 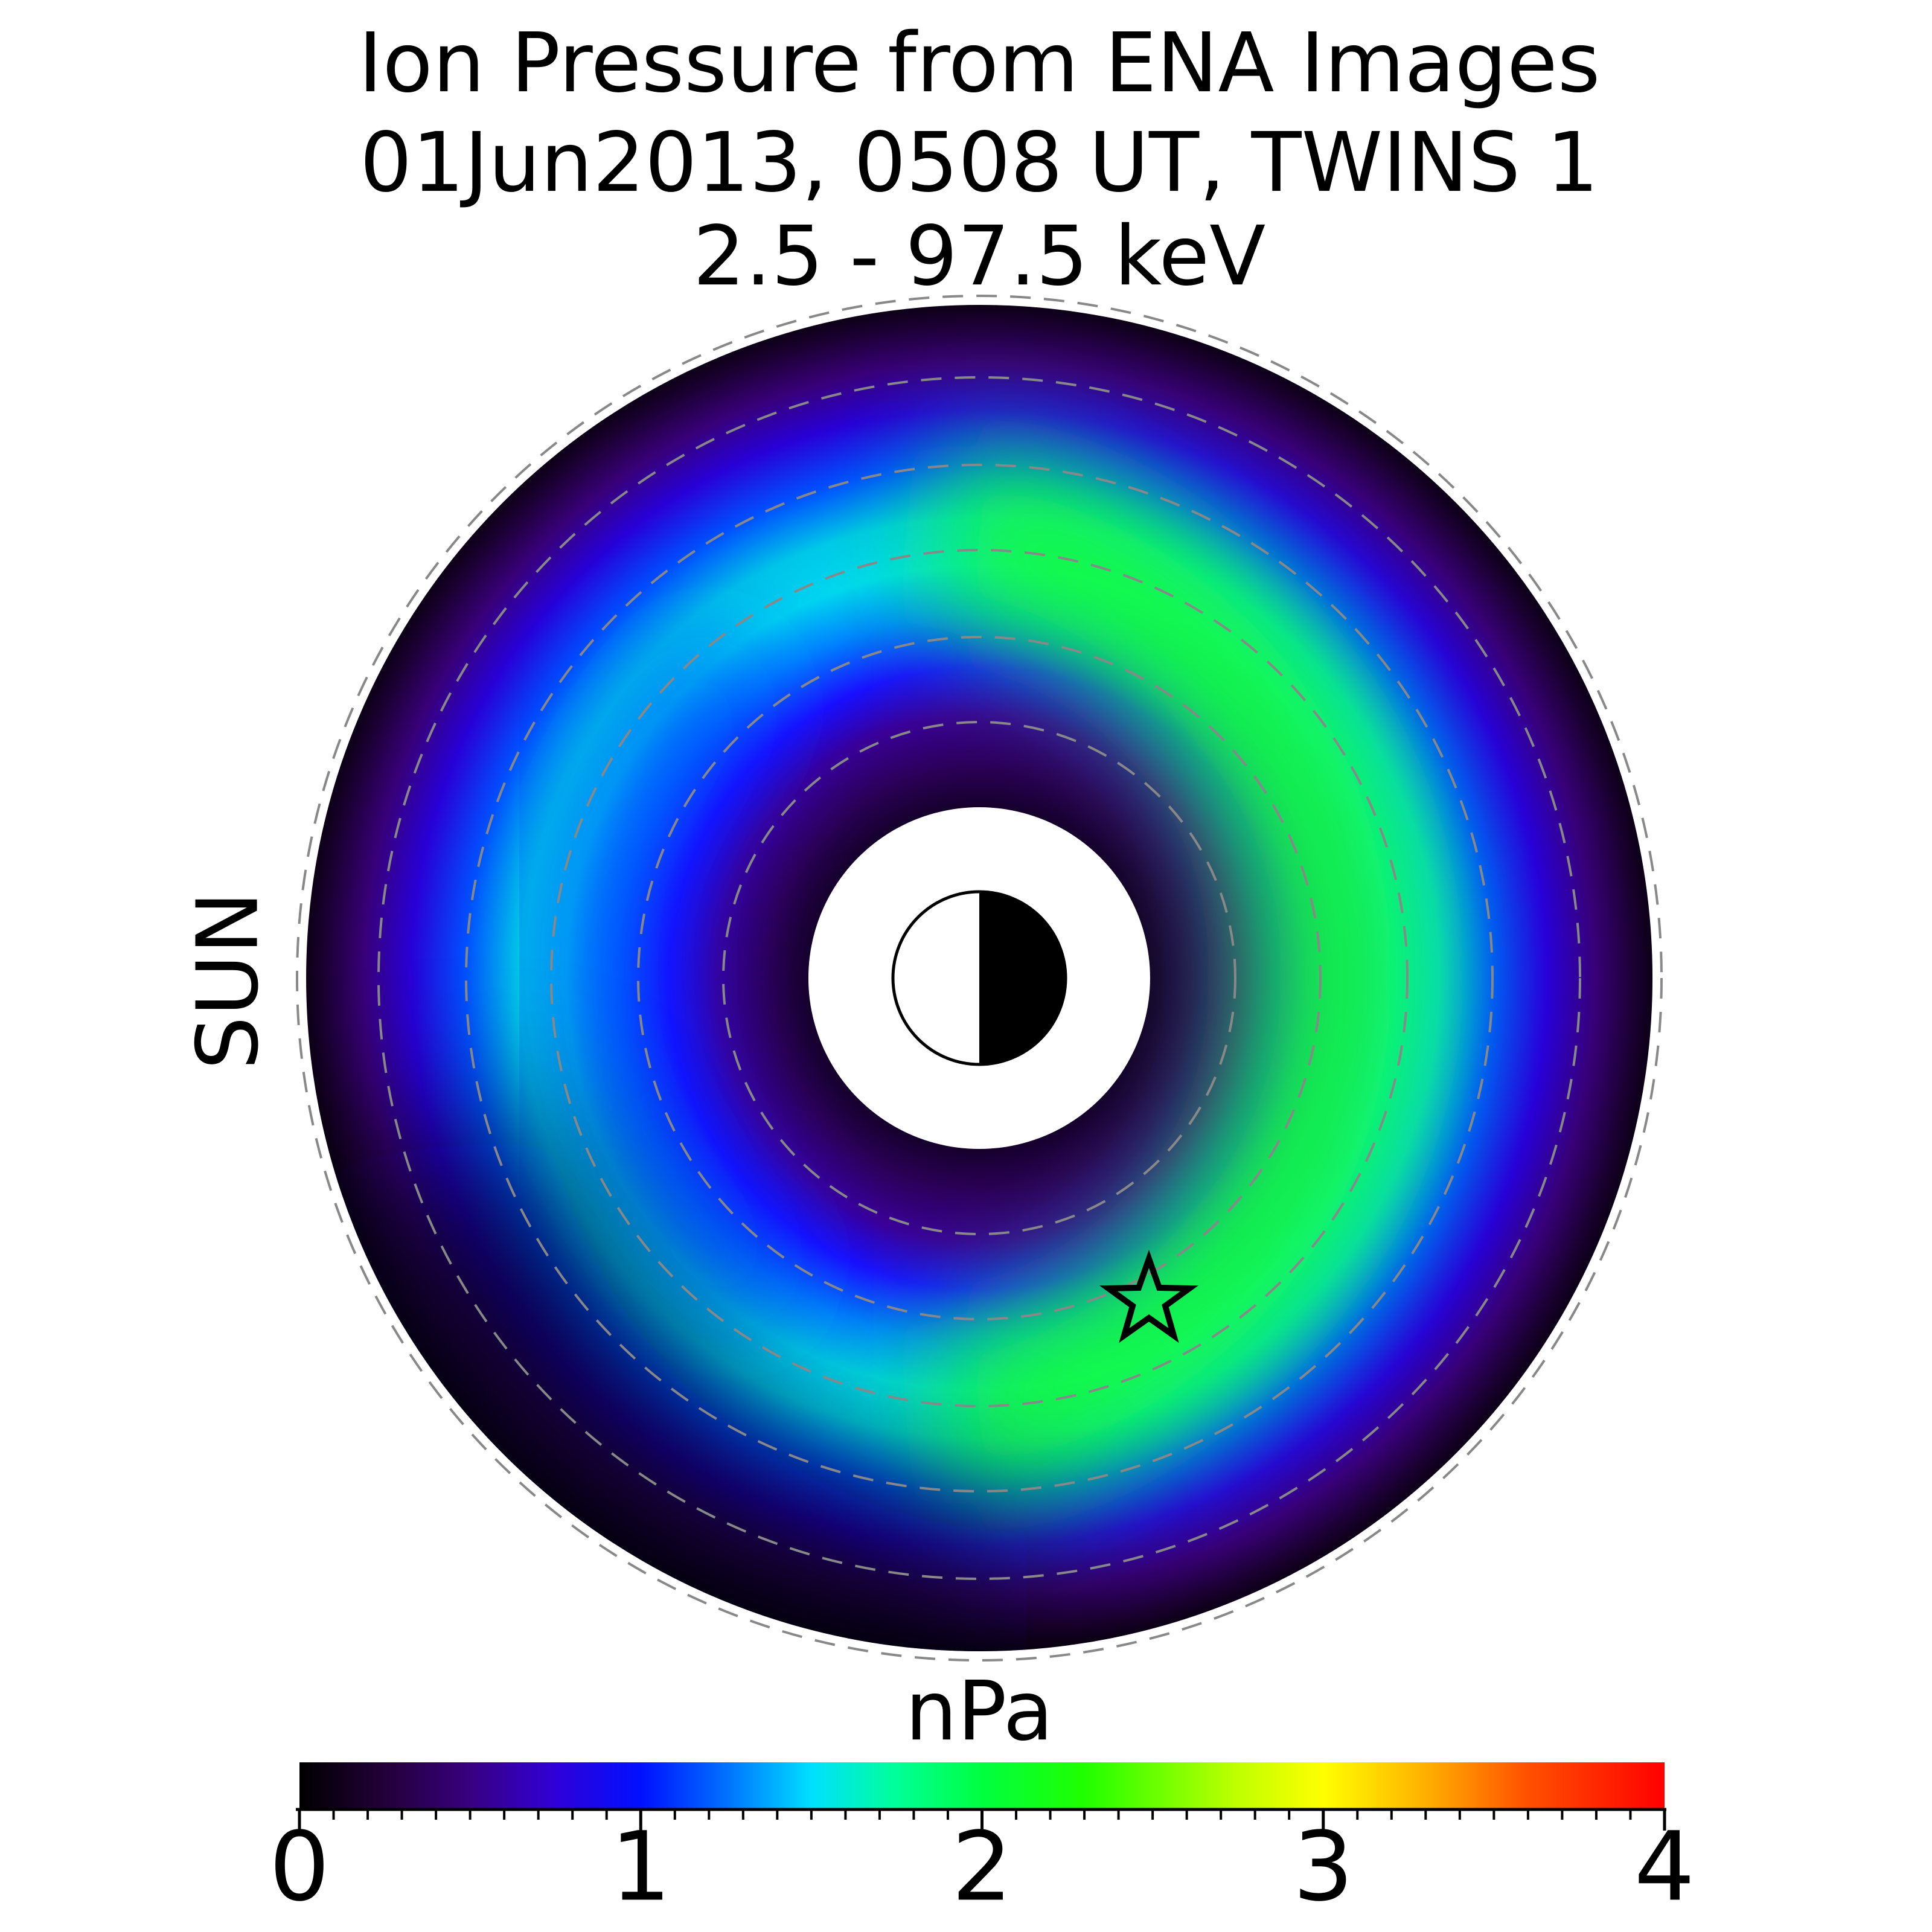 I want to click on earth-night, so click(x=1023, y=978).